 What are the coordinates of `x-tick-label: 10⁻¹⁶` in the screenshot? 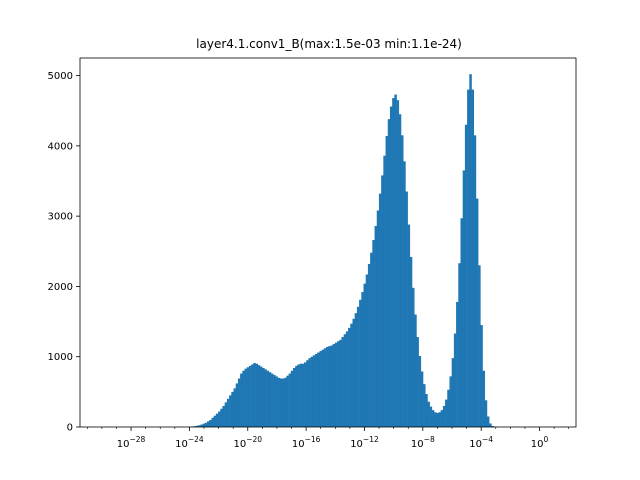 It's located at (306, 442).